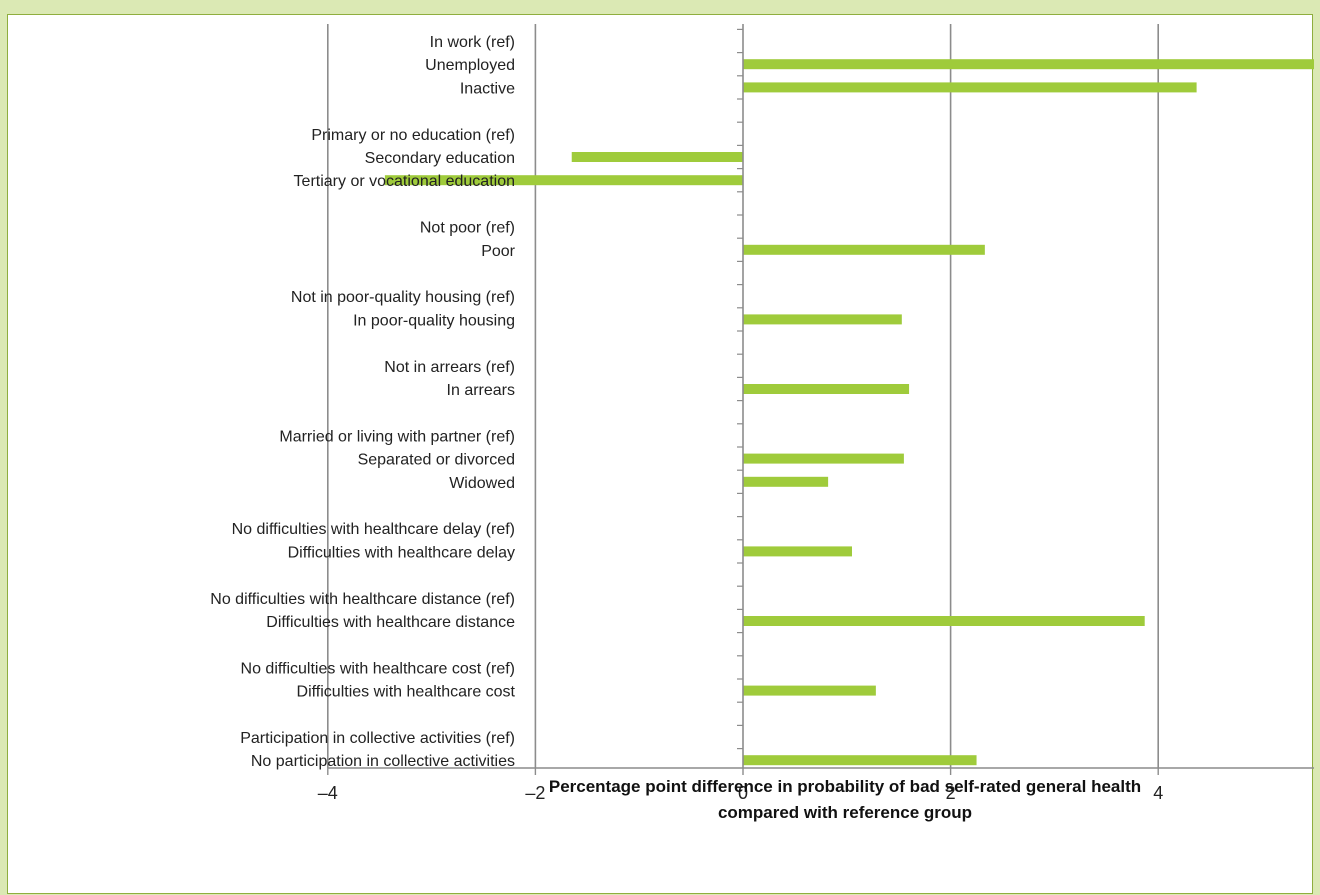  Describe the element at coordinates (845, 812) in the screenshot. I see `x-axis-title-line-2: compared with reference group` at that location.